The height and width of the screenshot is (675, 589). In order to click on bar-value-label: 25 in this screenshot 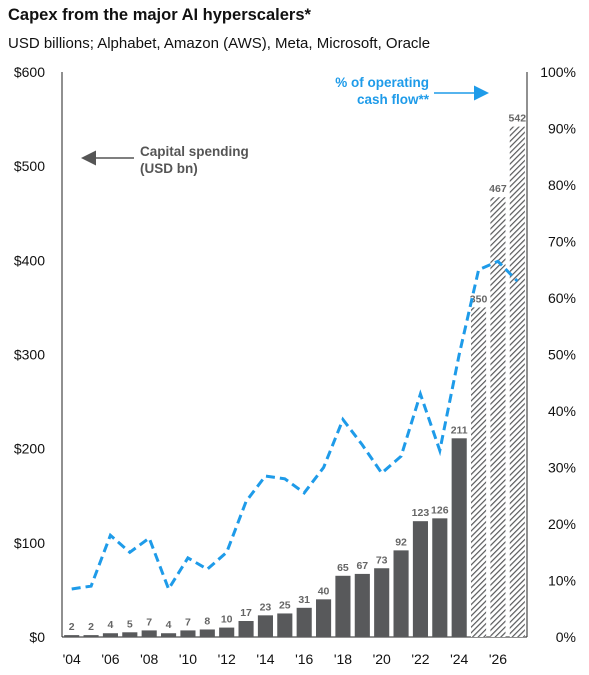, I will do `click(285, 605)`.